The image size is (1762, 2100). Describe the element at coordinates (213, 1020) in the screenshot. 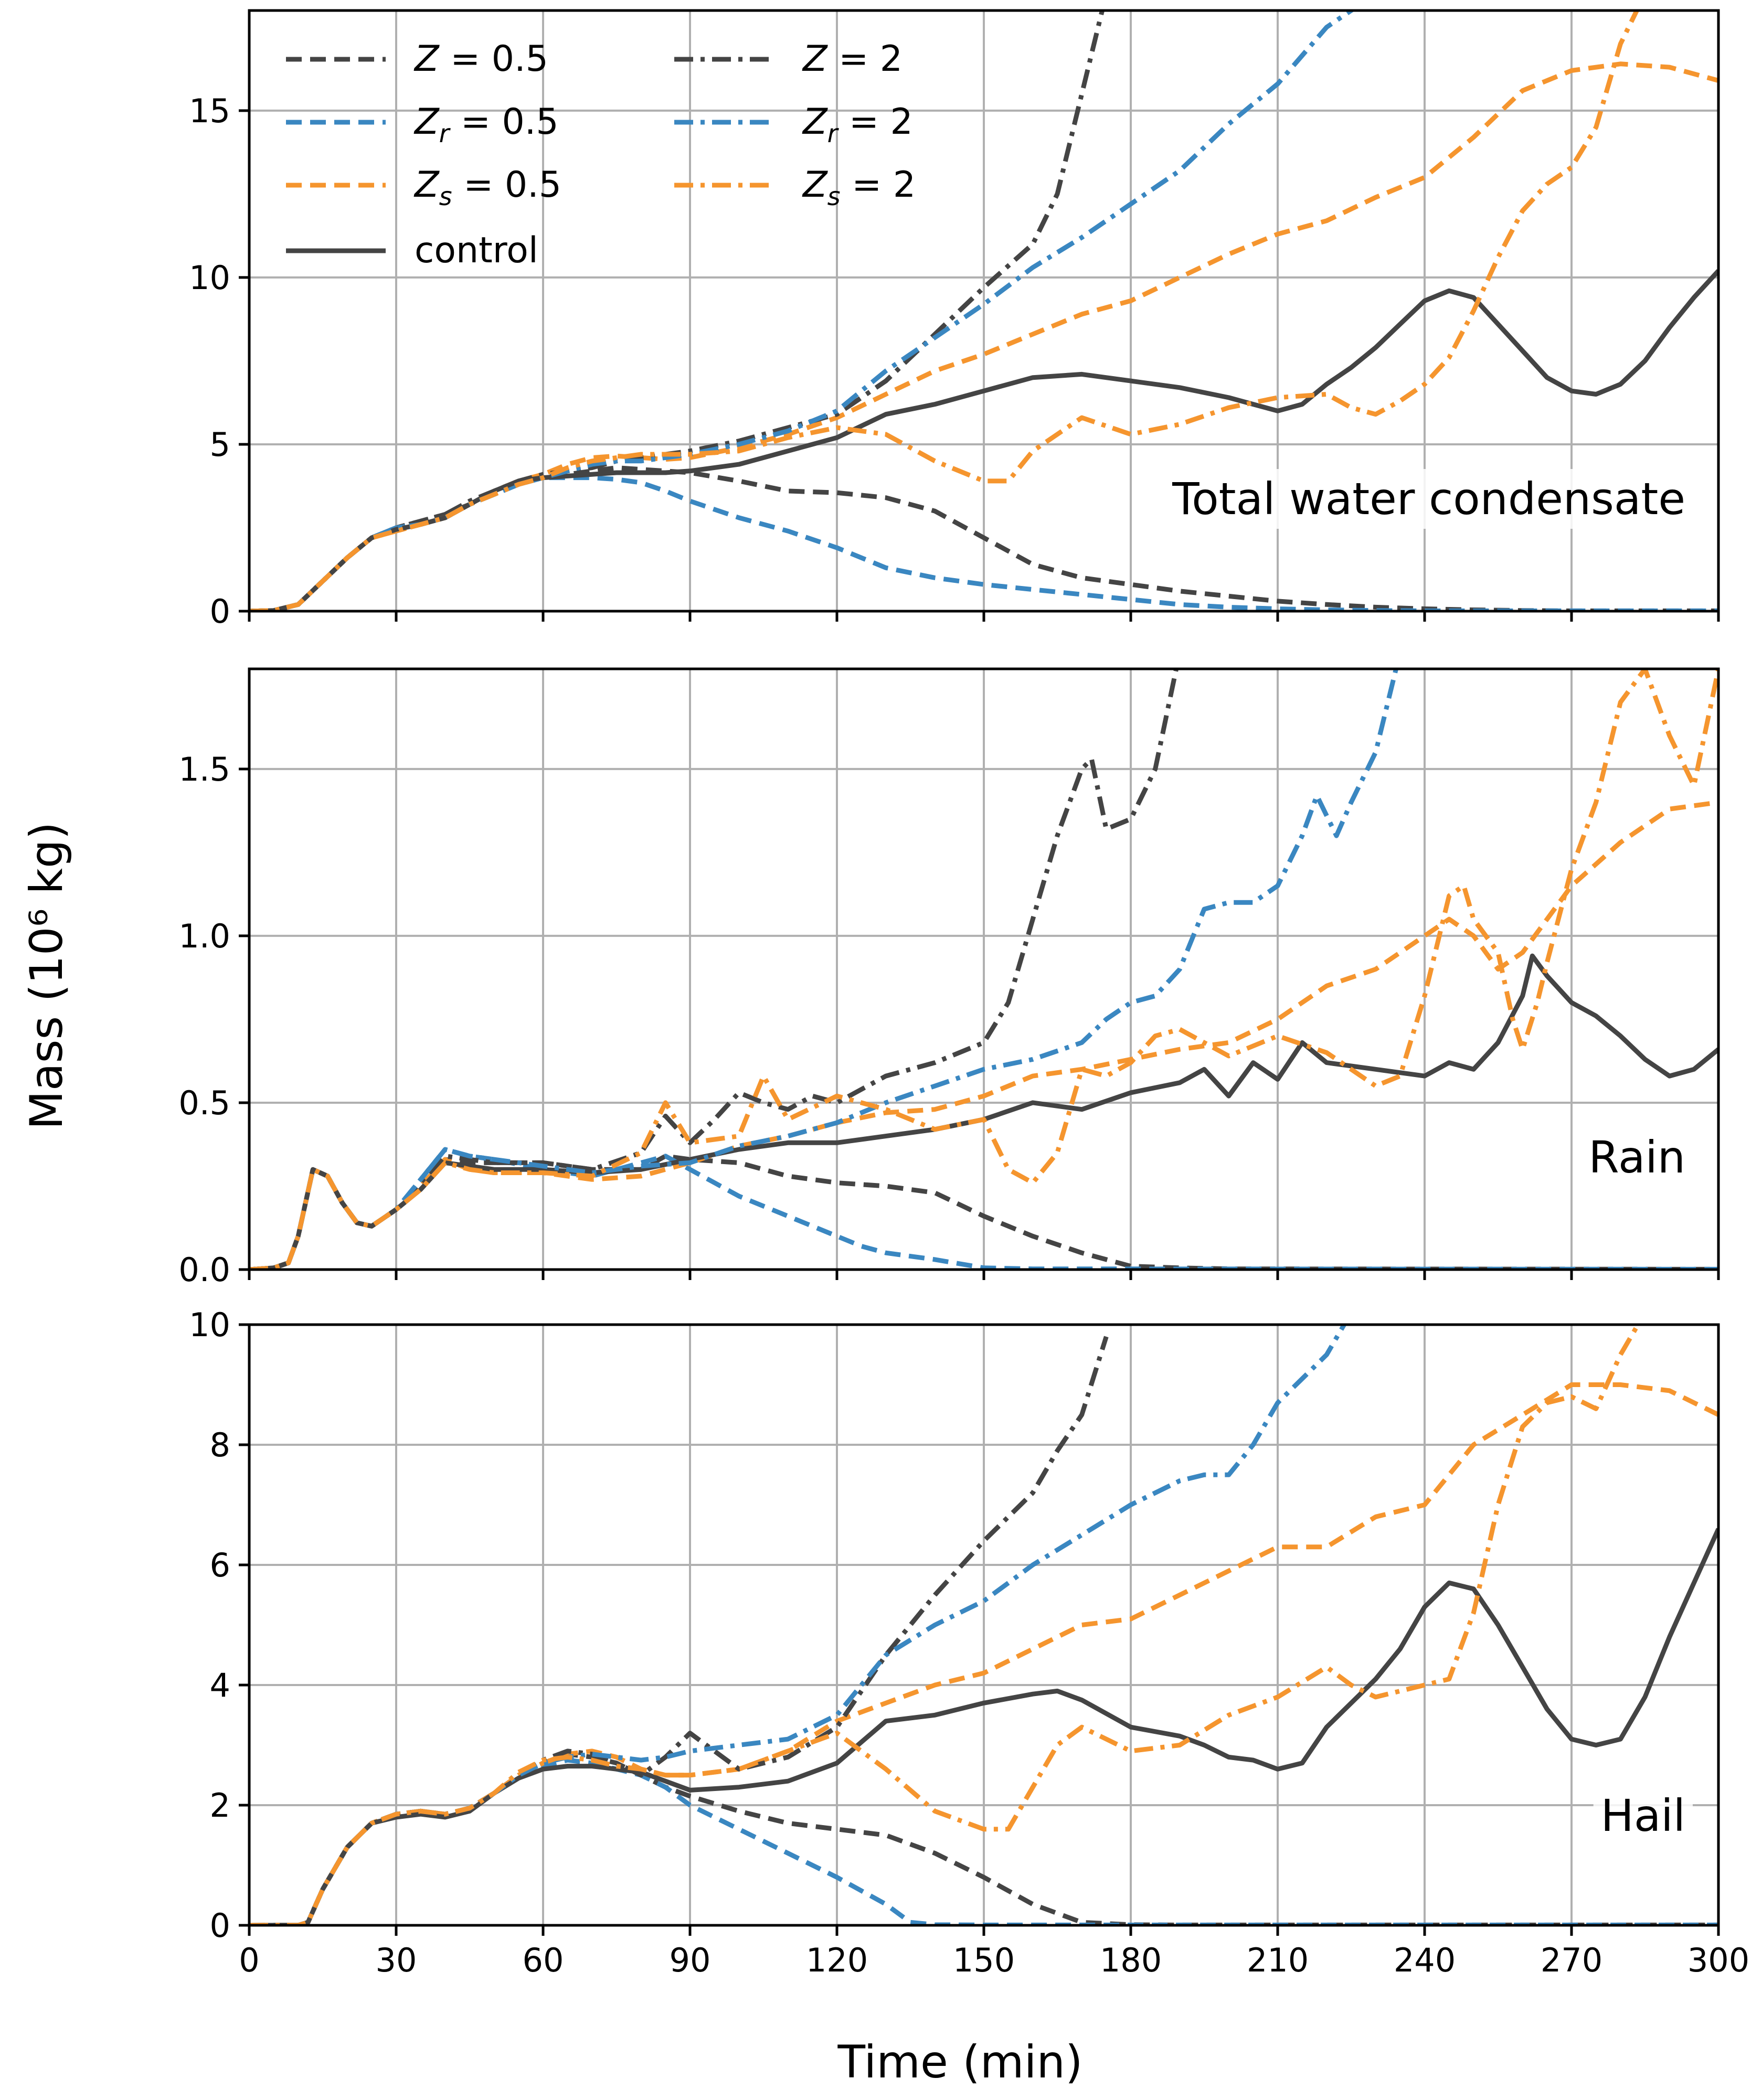

I see `panel-1-y-ticks: 0.0 0.5 1.0 1.5` at that location.